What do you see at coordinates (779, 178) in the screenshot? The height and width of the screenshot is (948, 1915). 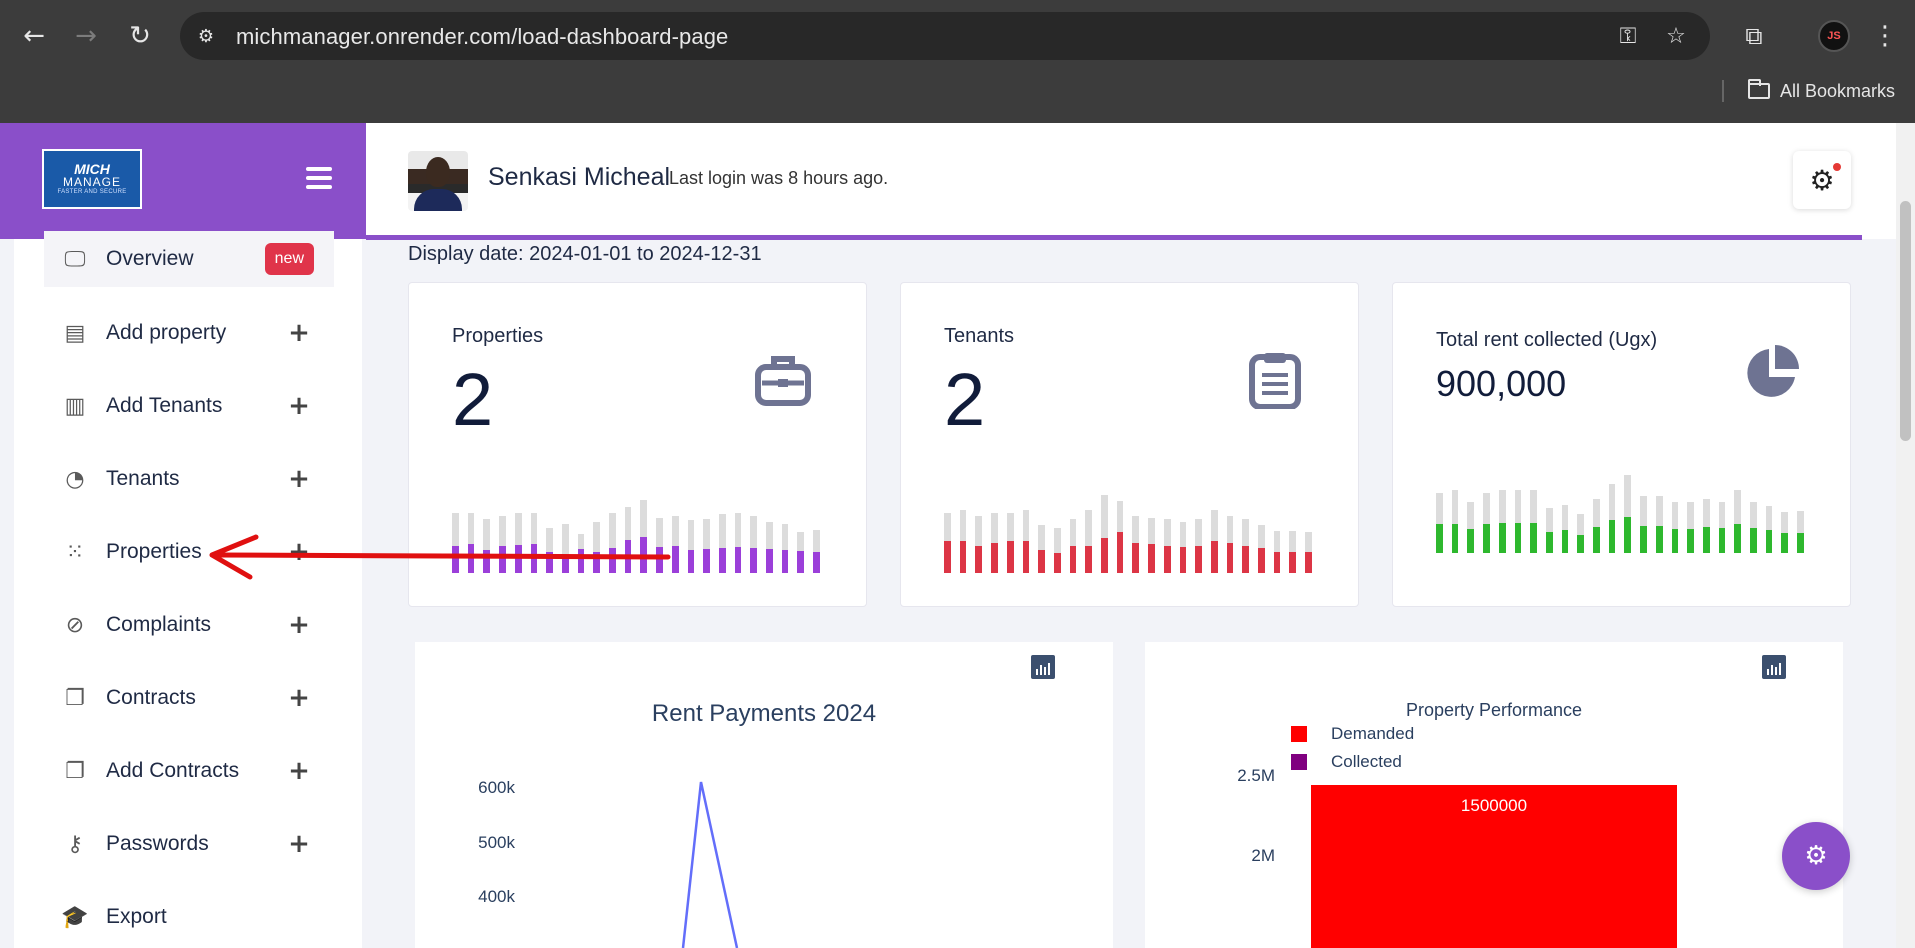 I see `last-login-text: Last login was 8 hours ago.` at bounding box center [779, 178].